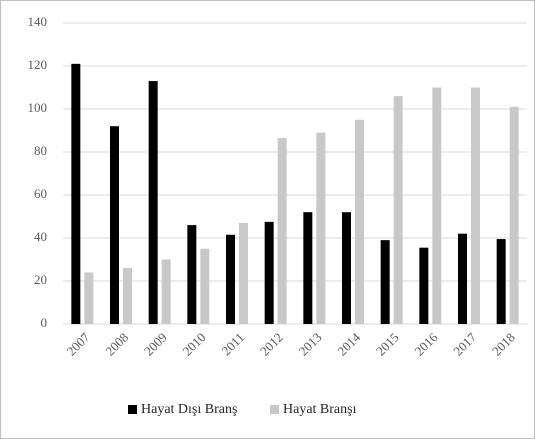 This screenshot has width=535, height=439. What do you see at coordinates (38, 21) in the screenshot?
I see `y-tick-label: 140` at bounding box center [38, 21].